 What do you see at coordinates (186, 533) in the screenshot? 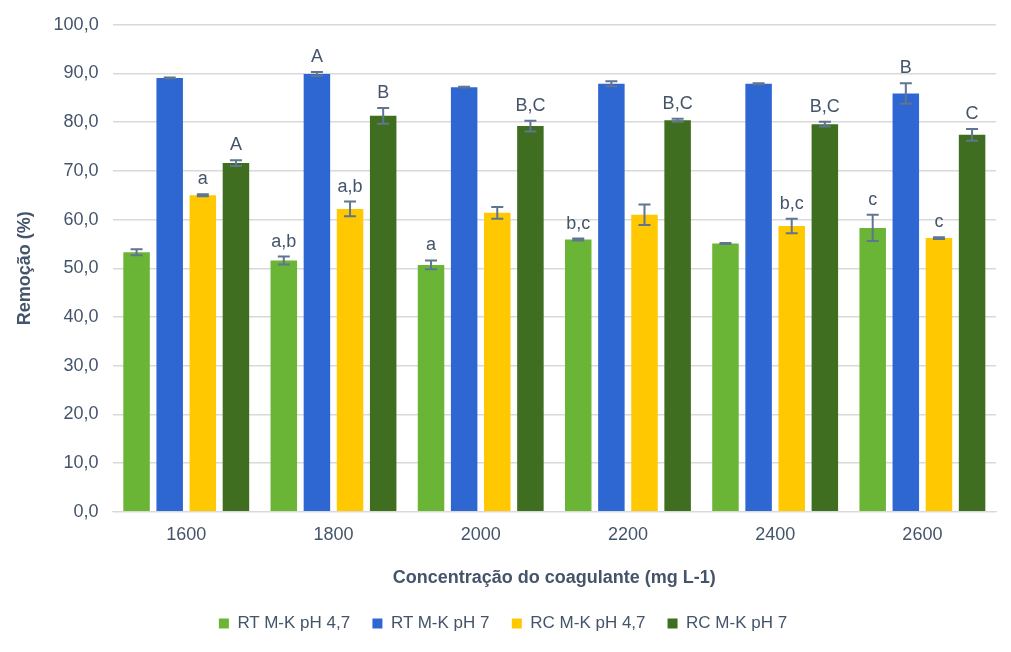
I see `x-tick-label: 1600` at bounding box center [186, 533].